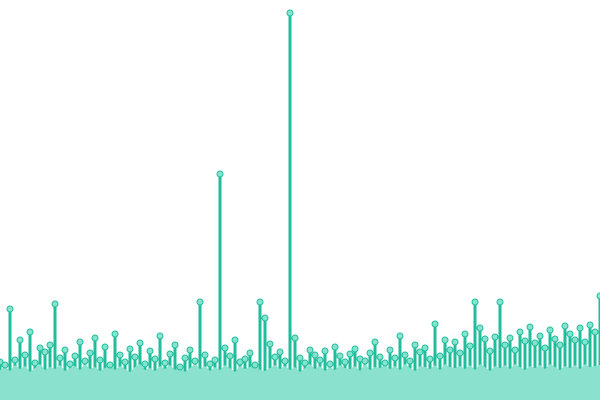 The width and height of the screenshot is (600, 400). I want to click on area, so click(300, 382).